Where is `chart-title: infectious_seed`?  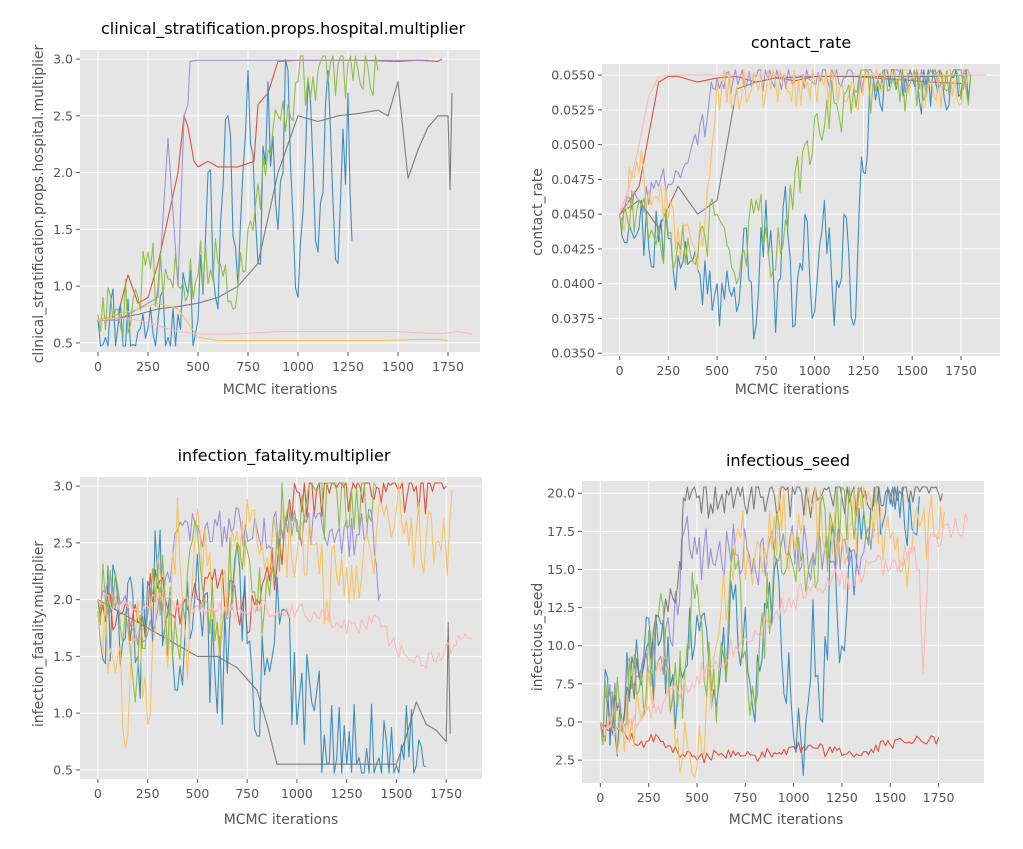 chart-title: infectious_seed is located at coordinates (788, 461).